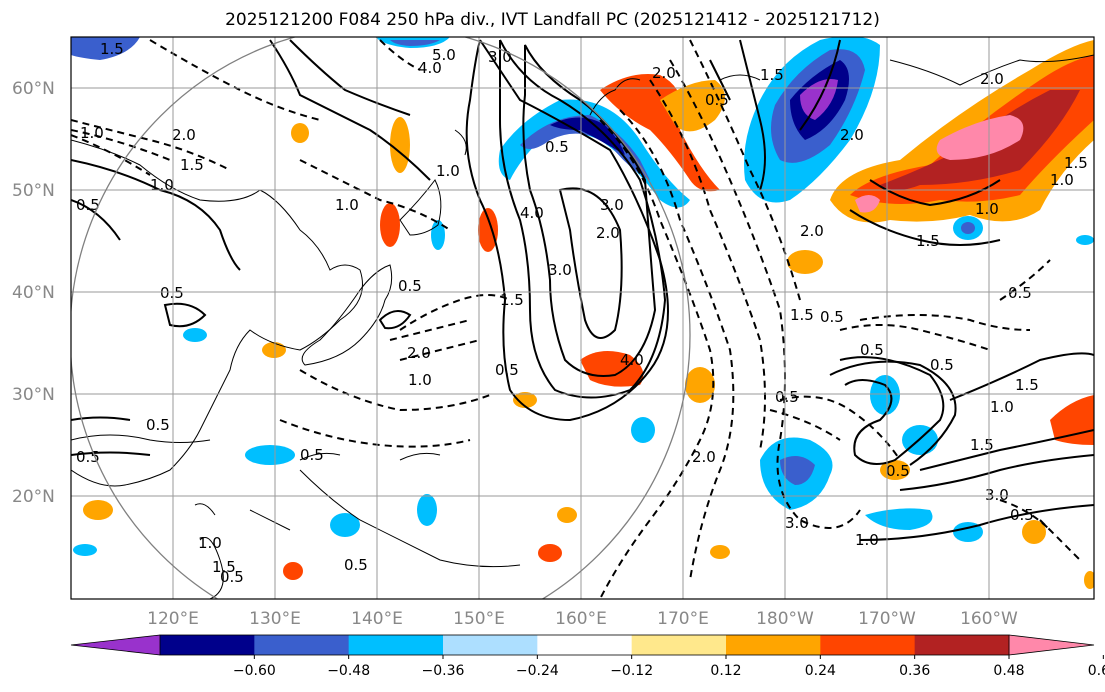  I want to click on contour-label: 5.0, so click(444, 55).